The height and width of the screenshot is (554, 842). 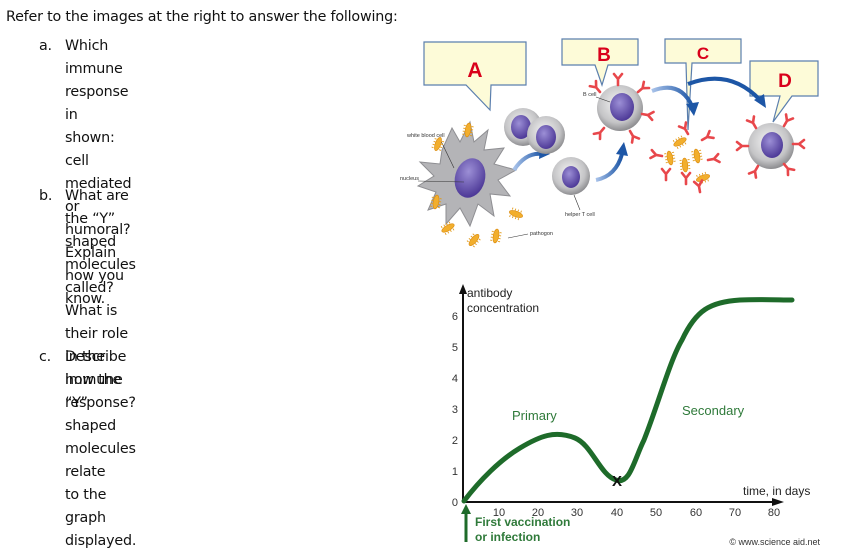 What do you see at coordinates (522, 522) in the screenshot?
I see `first-vaccination-label: First vaccination` at bounding box center [522, 522].